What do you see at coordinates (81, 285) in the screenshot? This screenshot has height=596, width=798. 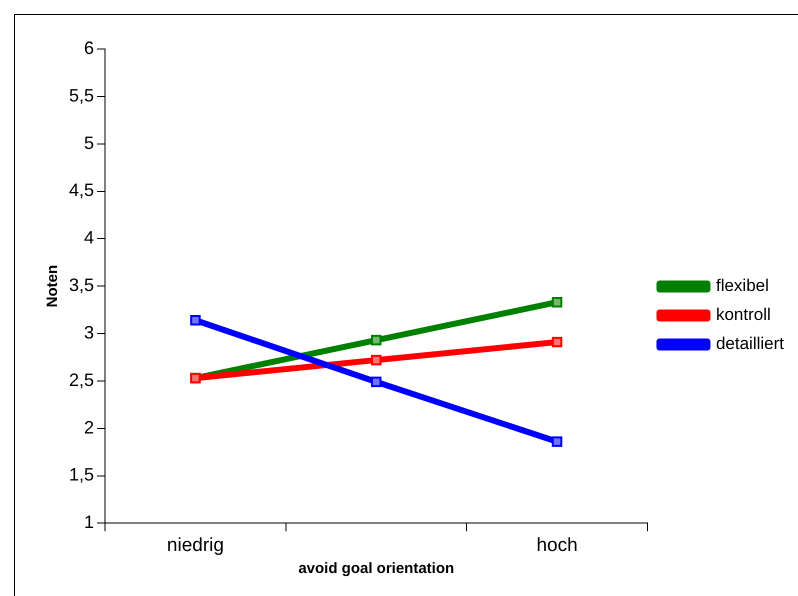 I see `y-tick-label: 3,5` at bounding box center [81, 285].